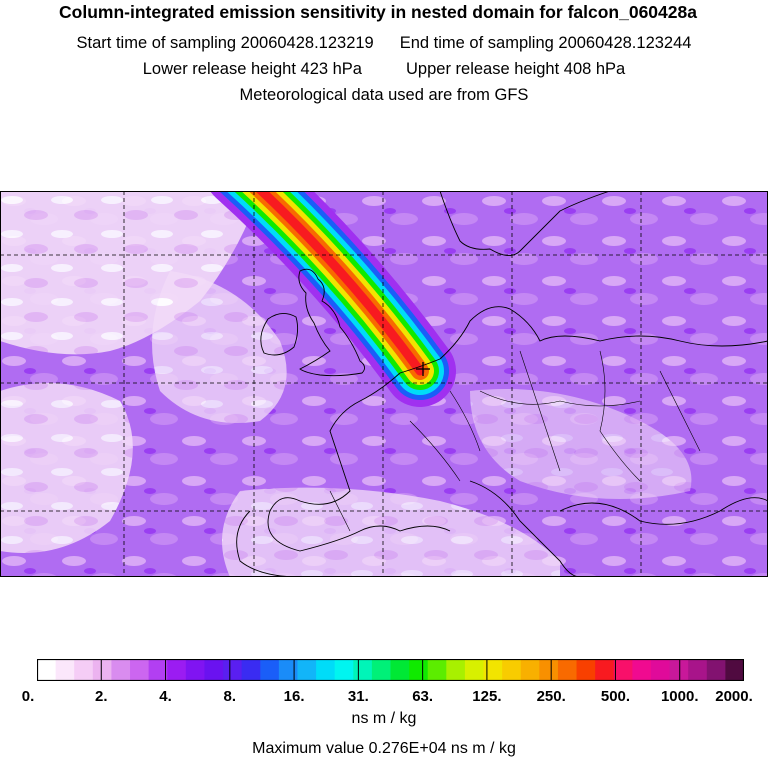 Image resolution: width=768 pixels, height=768 pixels. I want to click on upper-release-text: Upper release height 408 hPa, so click(516, 69).